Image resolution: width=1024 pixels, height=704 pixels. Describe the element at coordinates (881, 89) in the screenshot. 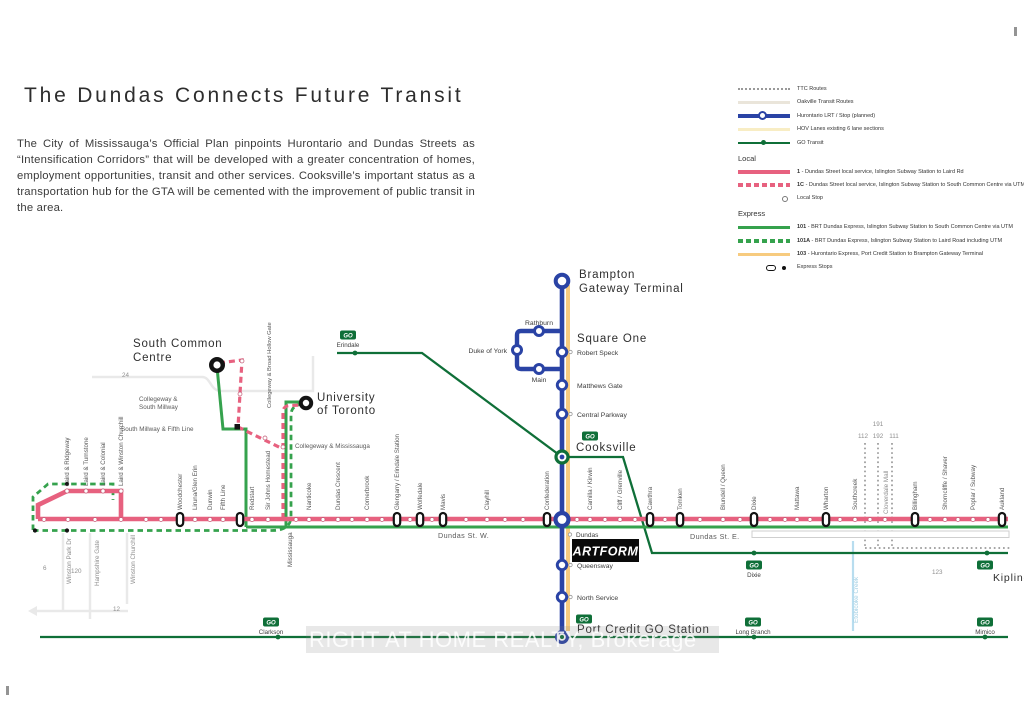

I see `legend-row: TTC Routes` at that location.